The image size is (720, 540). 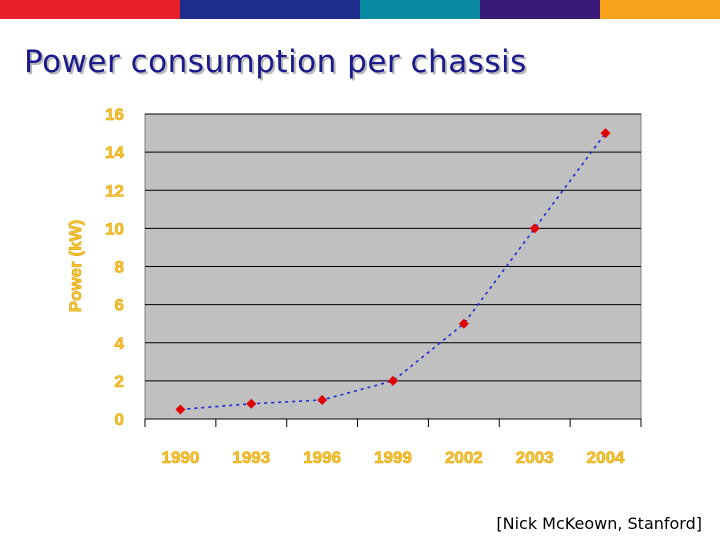 I want to click on y-tick-label: 10, so click(x=114, y=228).